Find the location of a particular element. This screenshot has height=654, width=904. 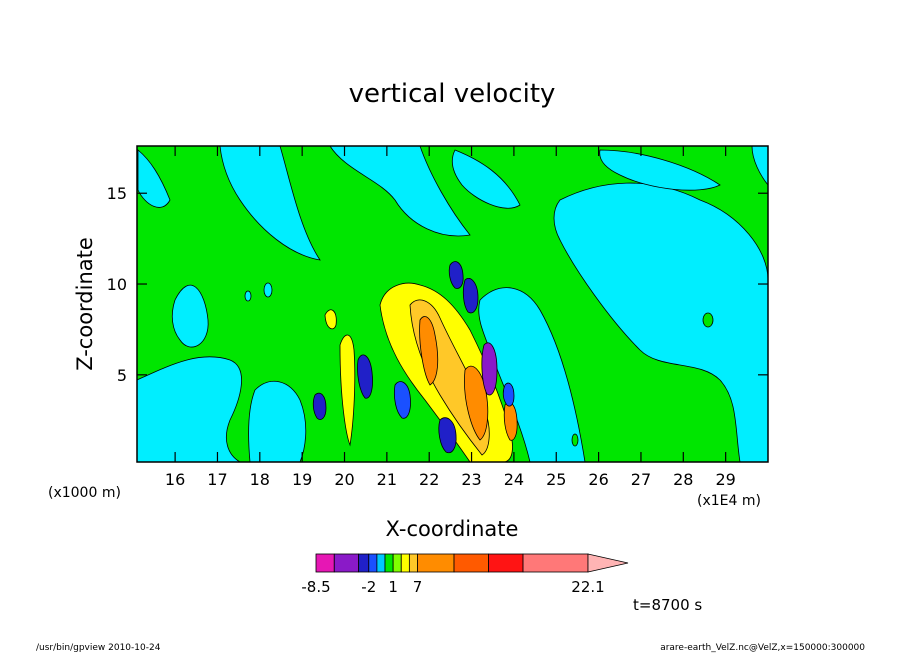

footer-left: /usr/bin/gpview 2010-10-24 is located at coordinates (98, 648).